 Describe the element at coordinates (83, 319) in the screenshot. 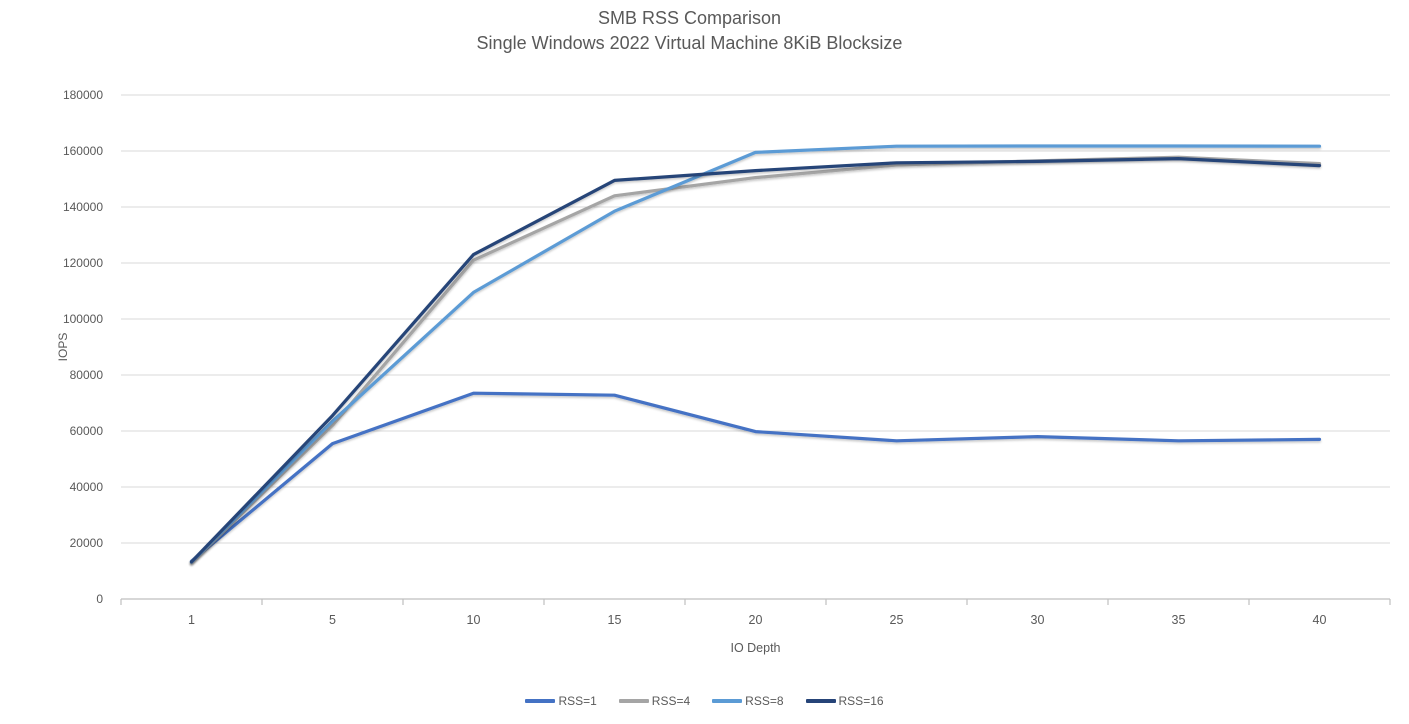

I see `y-tick-label: 100000` at that location.